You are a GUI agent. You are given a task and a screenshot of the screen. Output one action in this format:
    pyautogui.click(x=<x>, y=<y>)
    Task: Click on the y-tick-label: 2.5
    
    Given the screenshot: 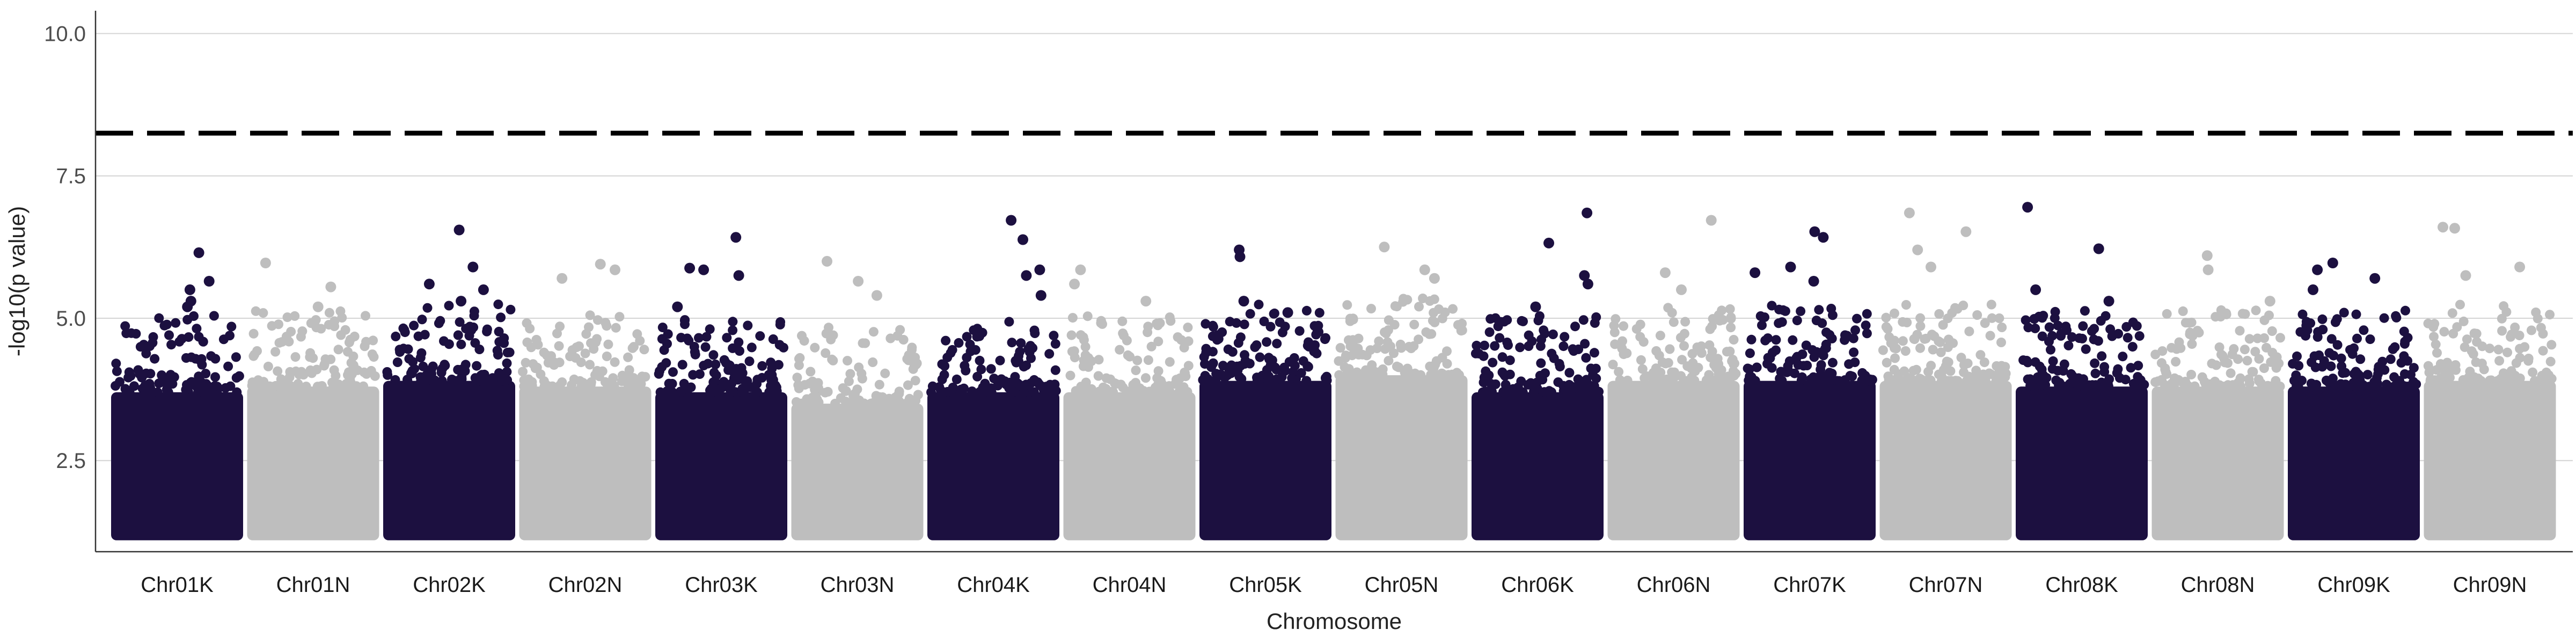 What is the action you would take?
    pyautogui.click(x=71, y=461)
    